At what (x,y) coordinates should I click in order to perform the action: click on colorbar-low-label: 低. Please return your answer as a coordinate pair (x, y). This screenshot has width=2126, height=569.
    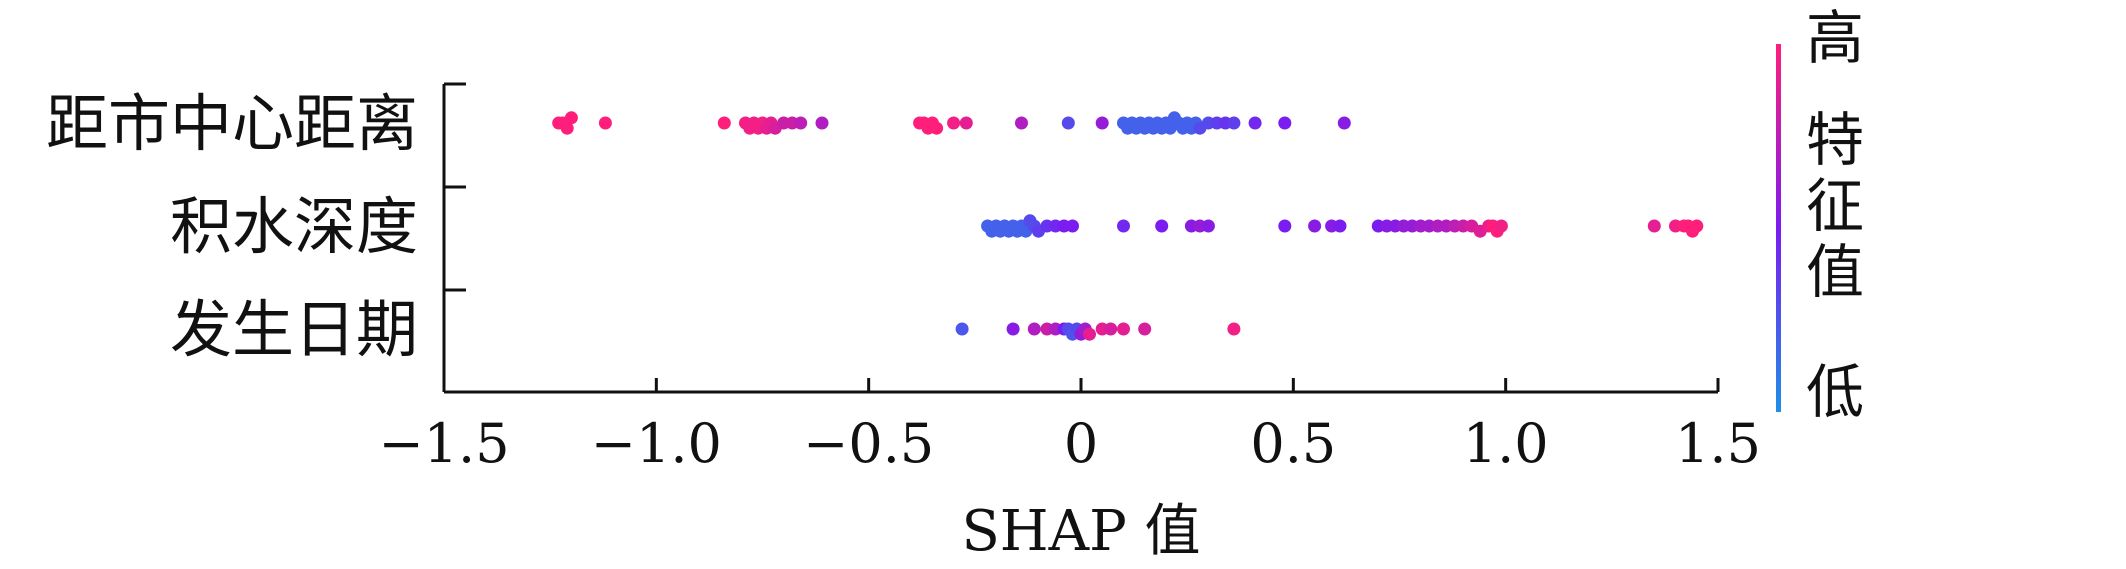
    Looking at the image, I should click on (1835, 392).